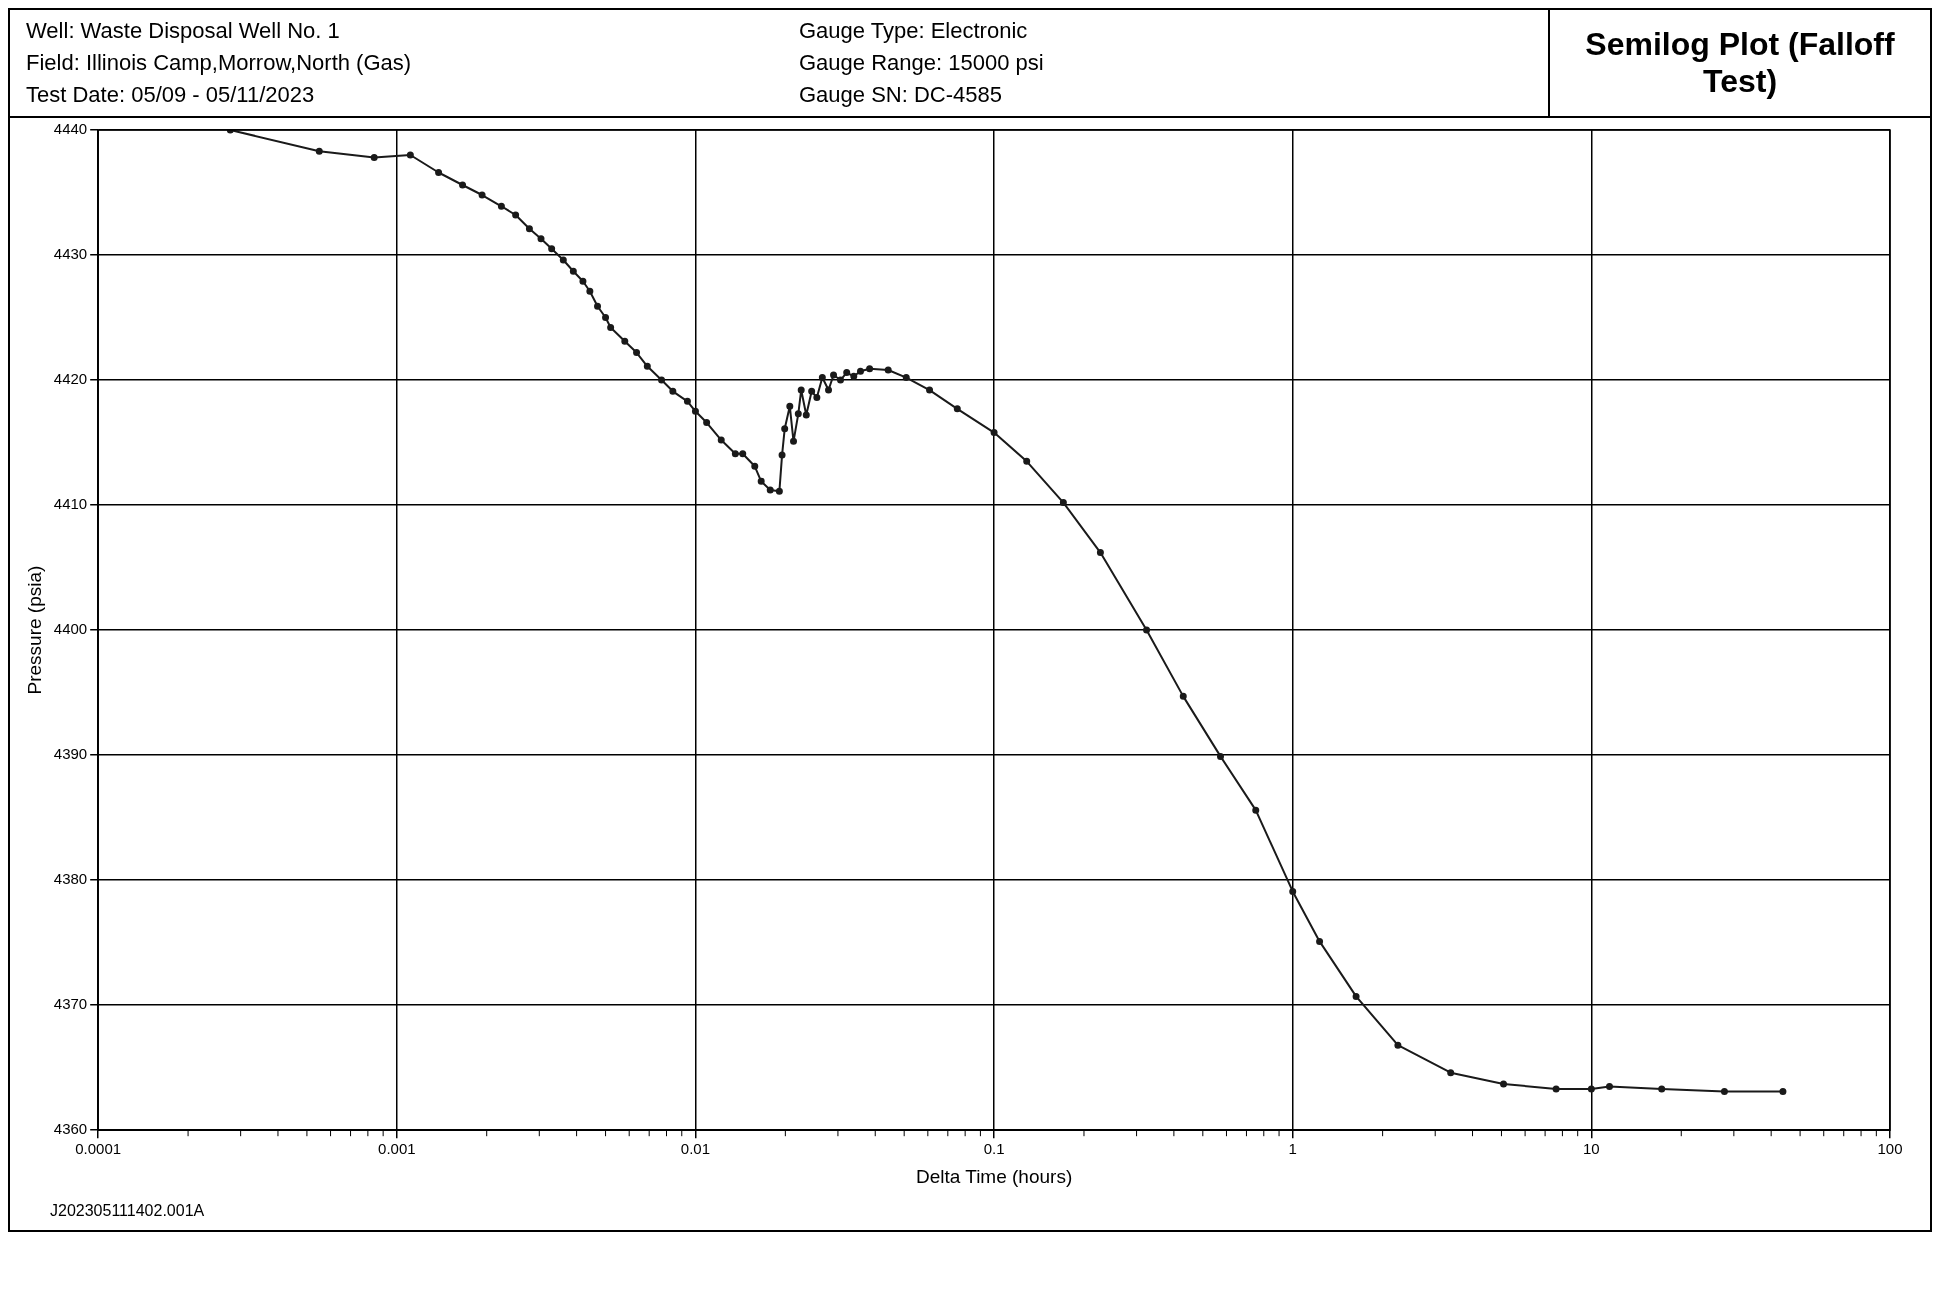 This screenshot has width=1948, height=1315. What do you see at coordinates (1292, 1149) in the screenshot?
I see `x-tick-label: 1` at bounding box center [1292, 1149].